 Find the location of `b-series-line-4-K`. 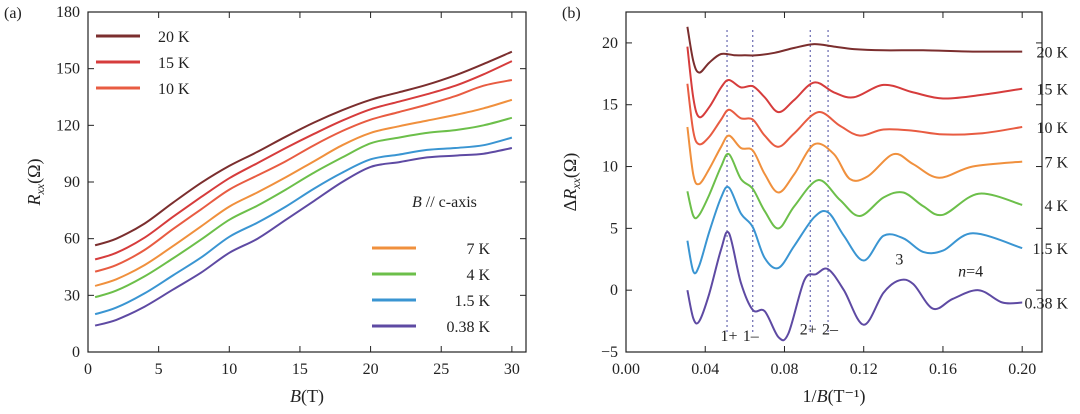

b-series-line-4-K is located at coordinates (854, 191).